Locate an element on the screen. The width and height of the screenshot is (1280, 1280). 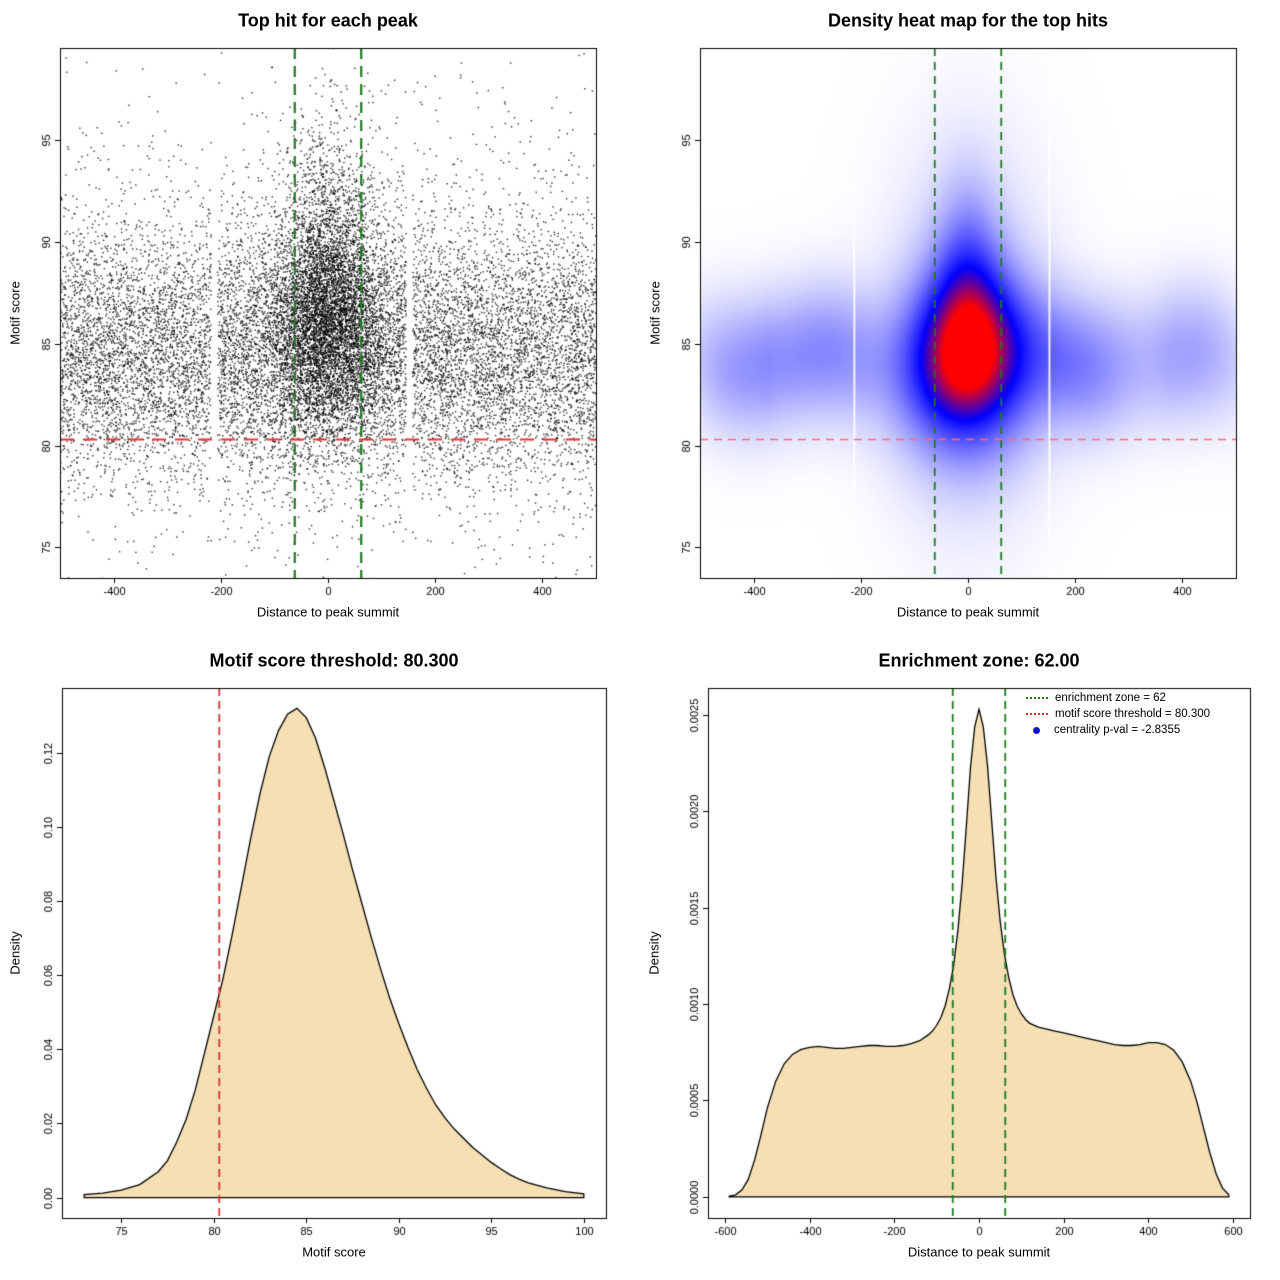
legend-item-centrality-pval: centrality p-val = -2.8355 is located at coordinates (1118, 730).